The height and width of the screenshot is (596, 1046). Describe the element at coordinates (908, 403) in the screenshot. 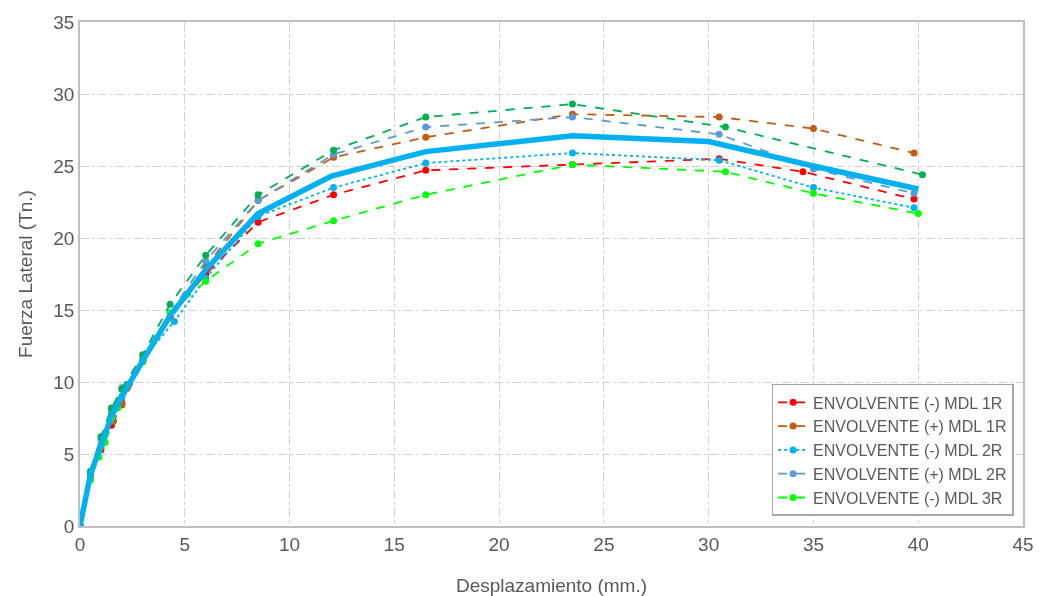

I see `legend-label: ENVOLVENTE (-) MDL 1R` at that location.